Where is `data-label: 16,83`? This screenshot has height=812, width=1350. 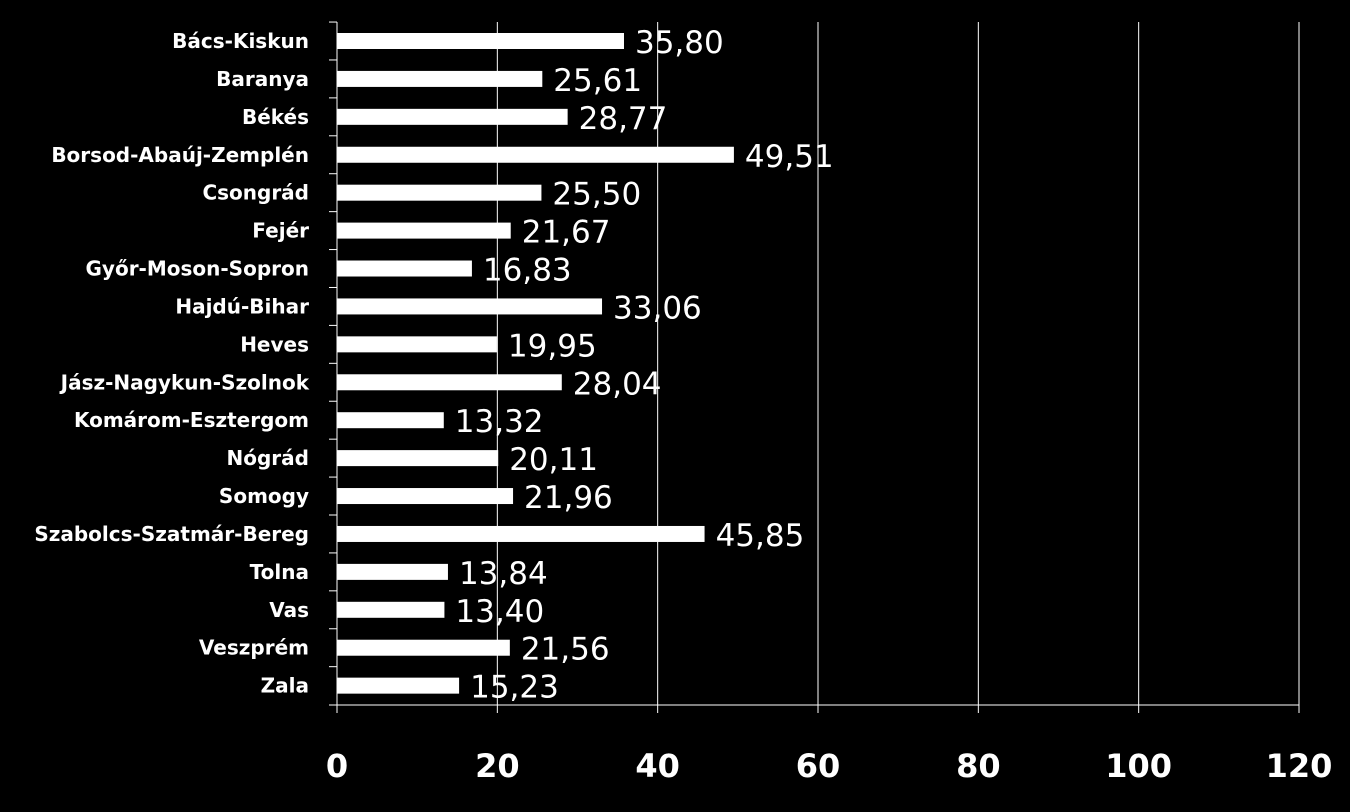 data-label: 16,83 is located at coordinates (527, 271).